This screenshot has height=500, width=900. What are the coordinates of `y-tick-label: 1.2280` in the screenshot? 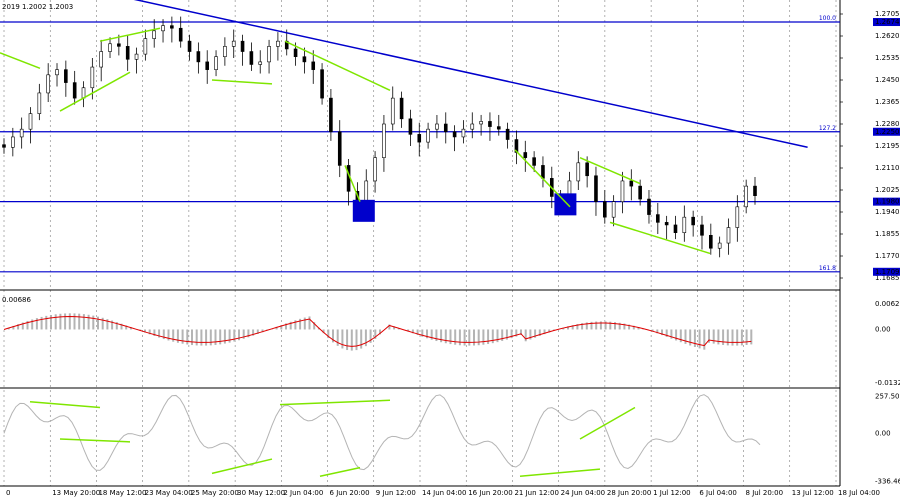 It's located at (887, 124).